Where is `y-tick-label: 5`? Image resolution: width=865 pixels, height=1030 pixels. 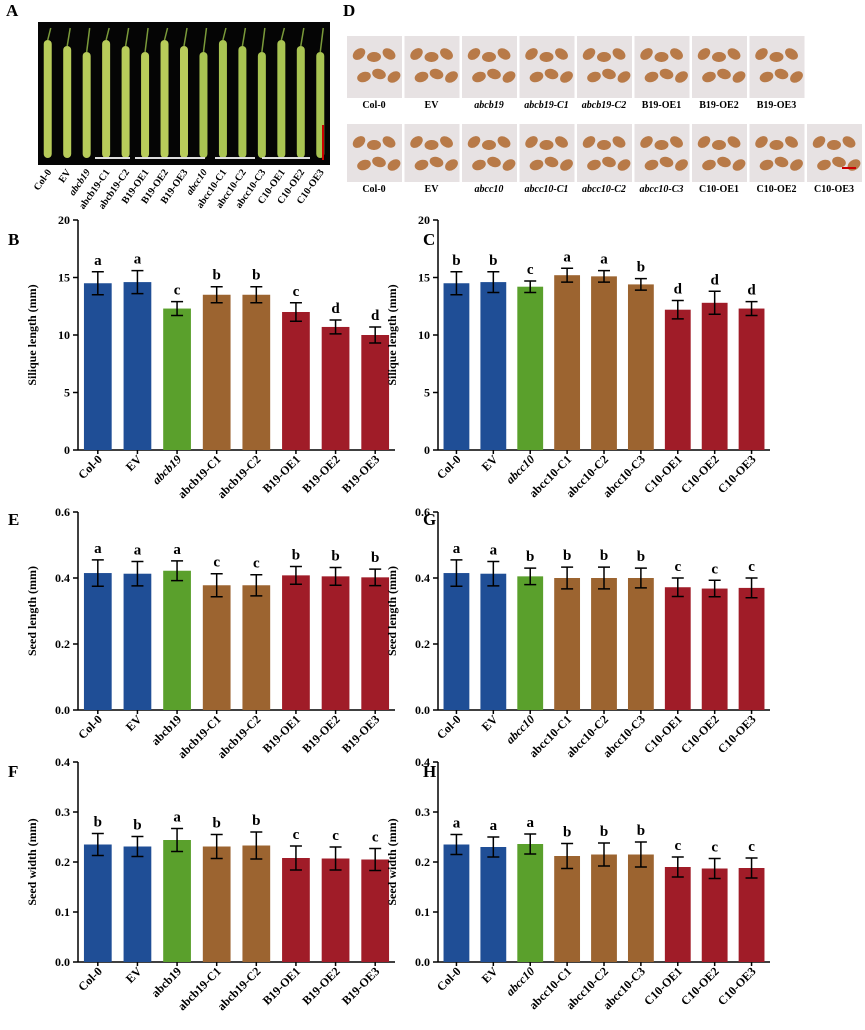
y-tick-label: 5 is located at coordinates (427, 393).